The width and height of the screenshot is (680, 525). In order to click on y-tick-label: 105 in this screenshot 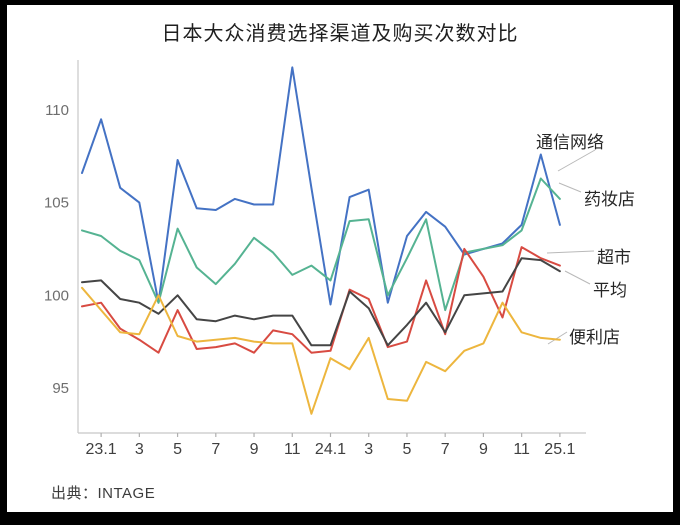, I will do `click(56, 203)`.